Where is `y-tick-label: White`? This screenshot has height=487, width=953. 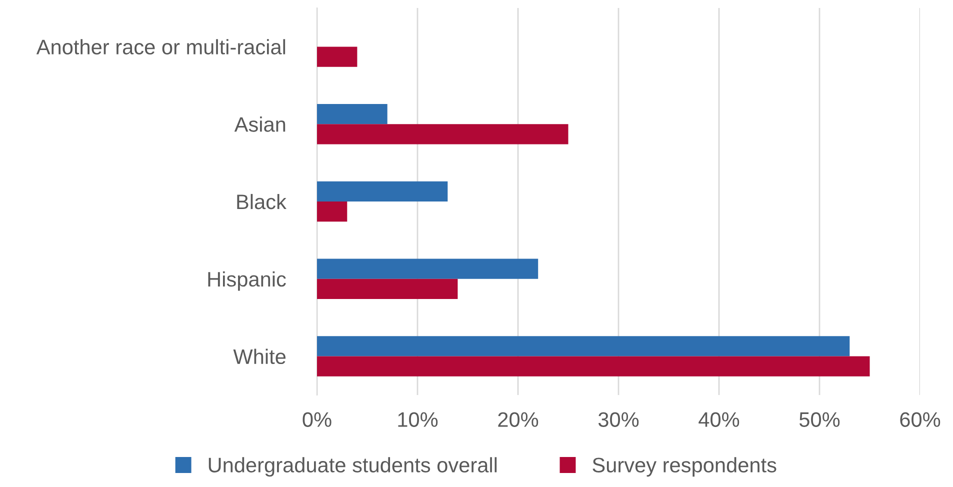 y-tick-label: White is located at coordinates (259, 356).